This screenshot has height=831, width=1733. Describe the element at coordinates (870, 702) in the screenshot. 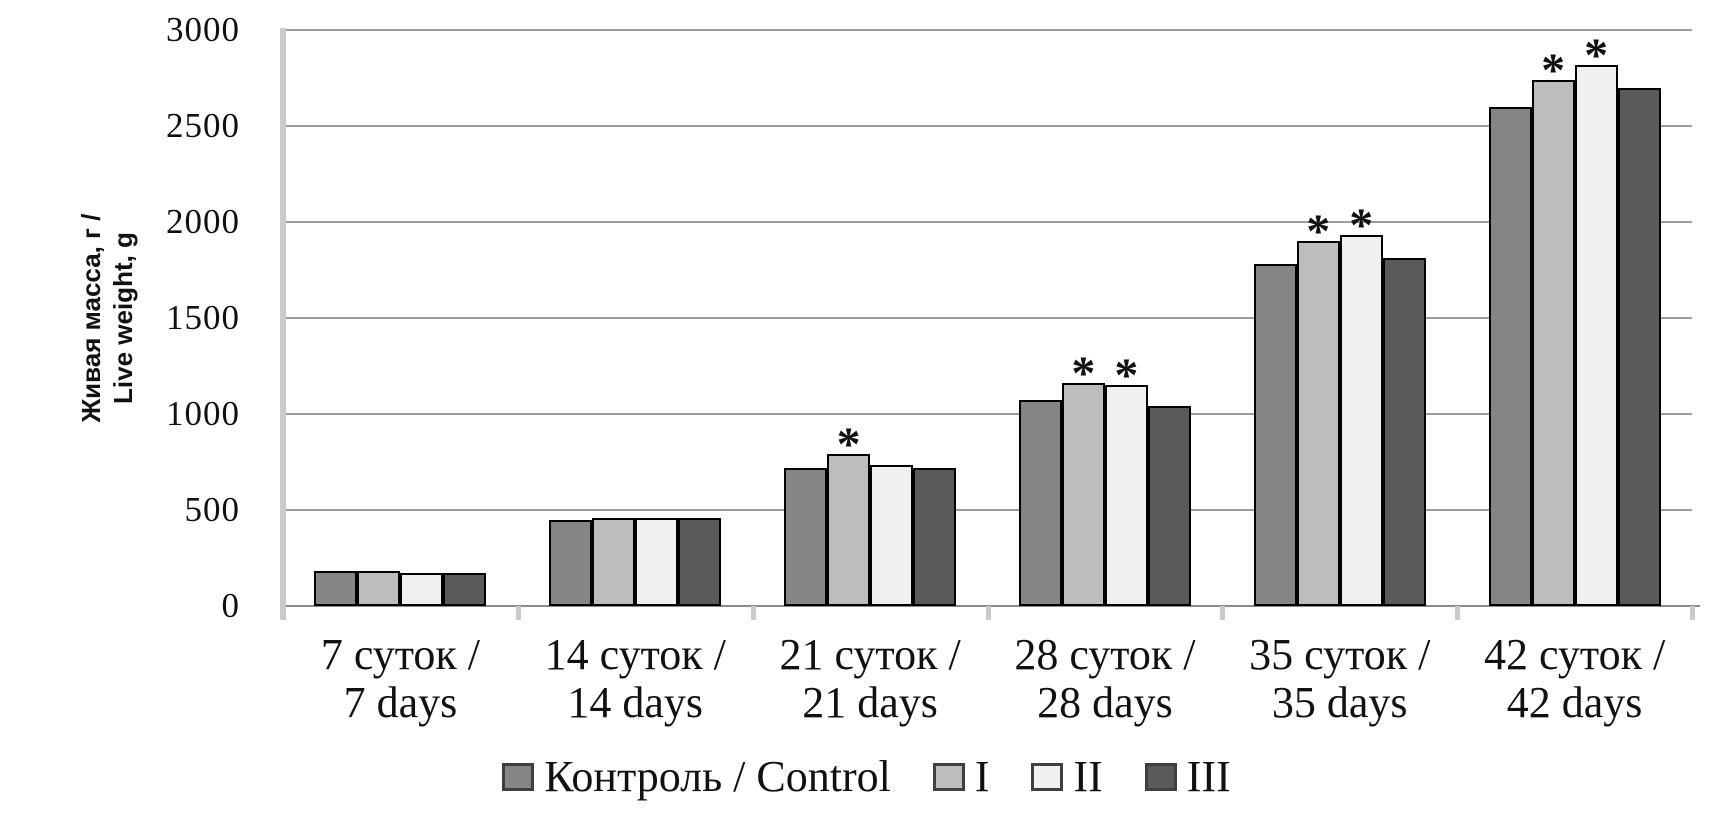

I see `category-label-line2: 21 days` at that location.